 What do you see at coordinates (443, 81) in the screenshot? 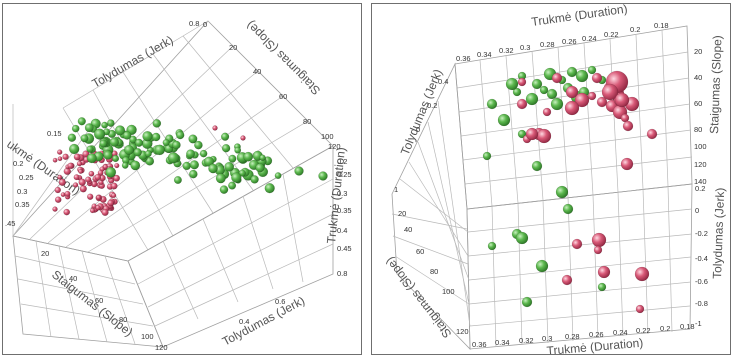
I see `tick-jerk-left-0: 0.4` at bounding box center [443, 81].